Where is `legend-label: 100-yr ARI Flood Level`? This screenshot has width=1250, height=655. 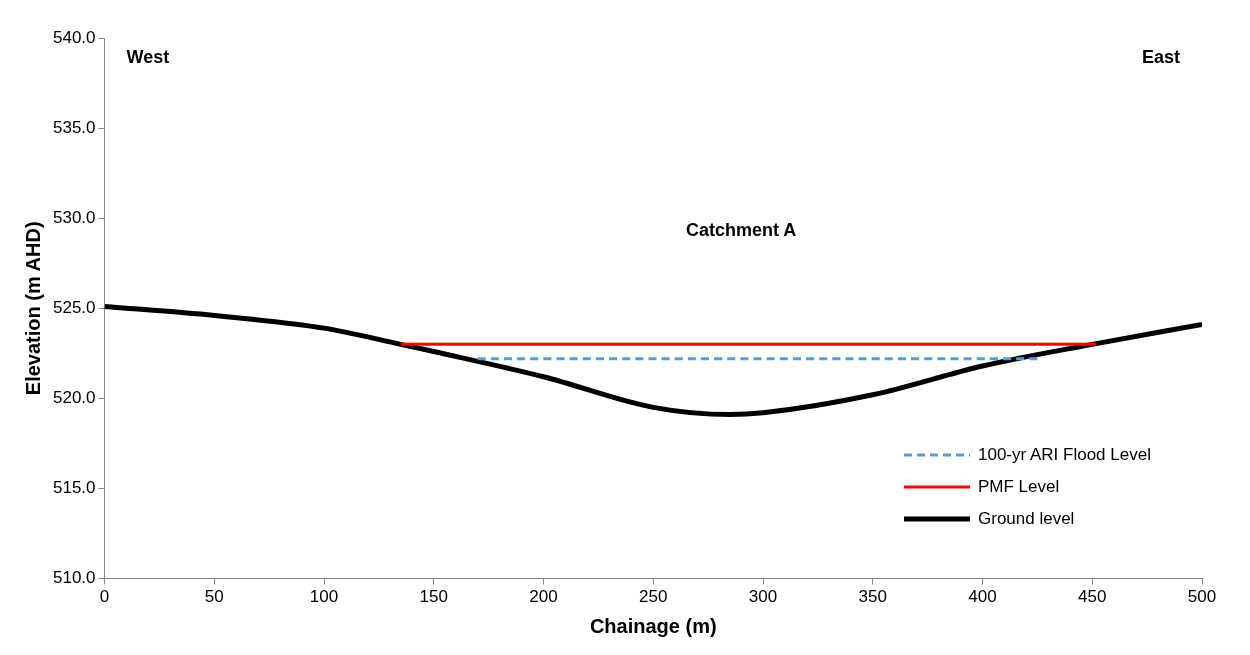 legend-label: 100-yr ARI Flood Level is located at coordinates (1064, 454).